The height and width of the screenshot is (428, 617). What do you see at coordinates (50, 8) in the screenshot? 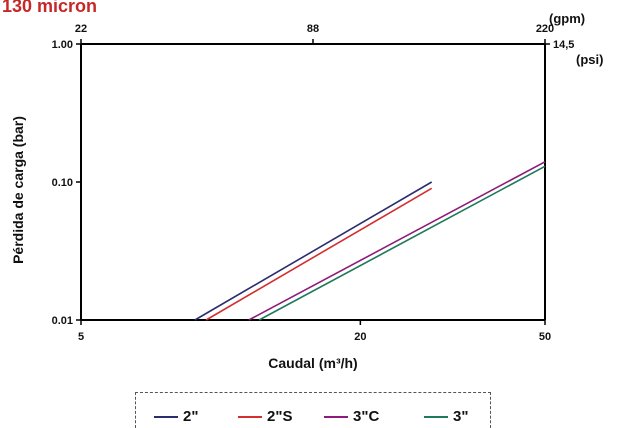
I see `chart-title: 130 micron` at bounding box center [50, 8].